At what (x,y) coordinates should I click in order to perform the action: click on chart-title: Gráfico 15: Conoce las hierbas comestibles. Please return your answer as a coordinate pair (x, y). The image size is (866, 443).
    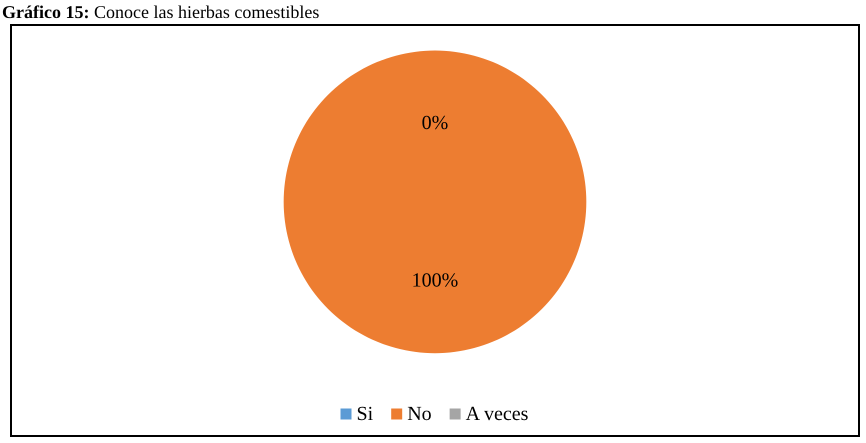
    Looking at the image, I should click on (161, 12).